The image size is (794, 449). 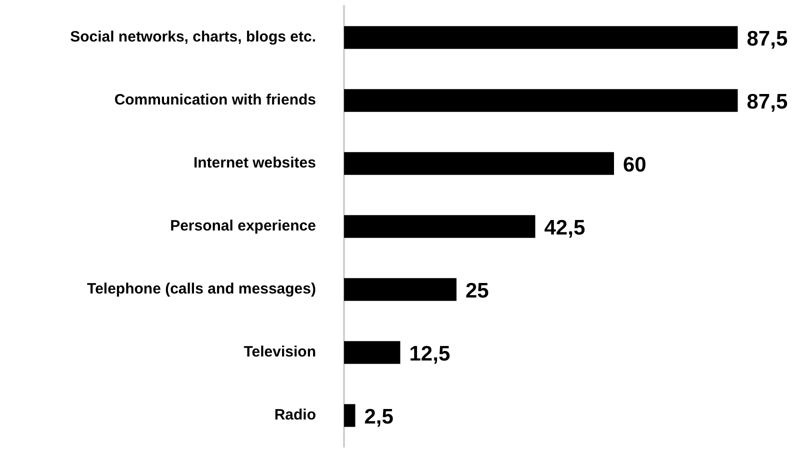 I want to click on data-label: 2,5, so click(x=379, y=416).